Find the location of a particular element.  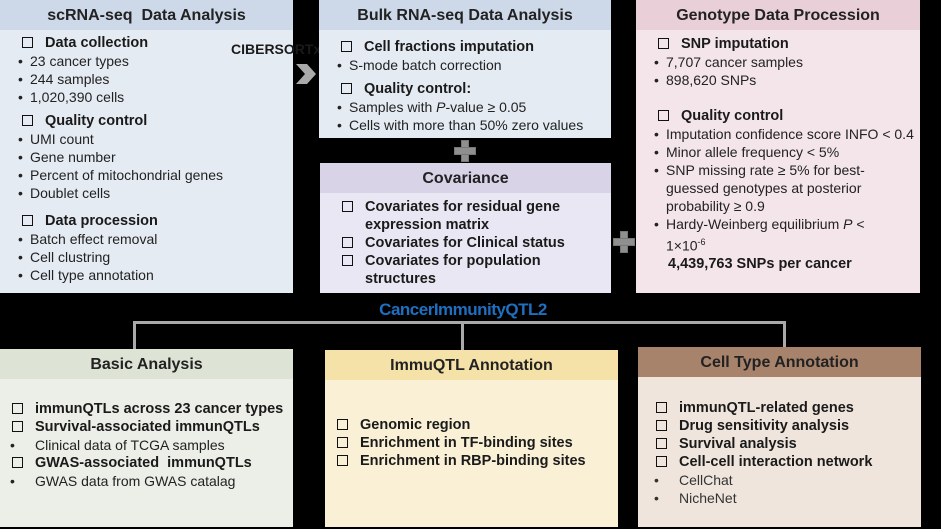

celltype-item: Cell-cell interaction network is located at coordinates (784, 462).